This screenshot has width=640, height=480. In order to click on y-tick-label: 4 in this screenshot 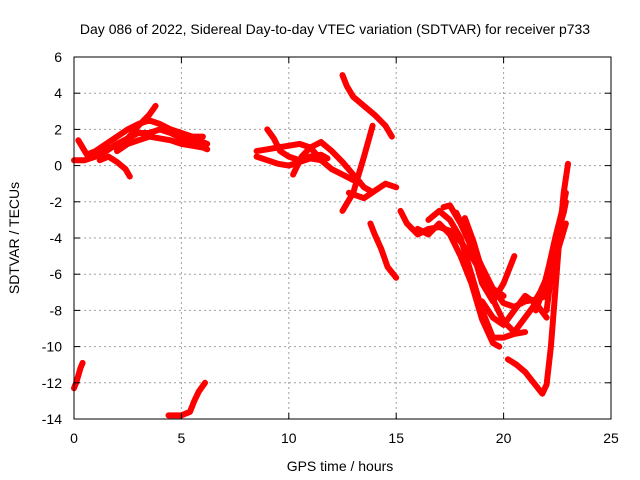, I will do `click(58, 93)`.